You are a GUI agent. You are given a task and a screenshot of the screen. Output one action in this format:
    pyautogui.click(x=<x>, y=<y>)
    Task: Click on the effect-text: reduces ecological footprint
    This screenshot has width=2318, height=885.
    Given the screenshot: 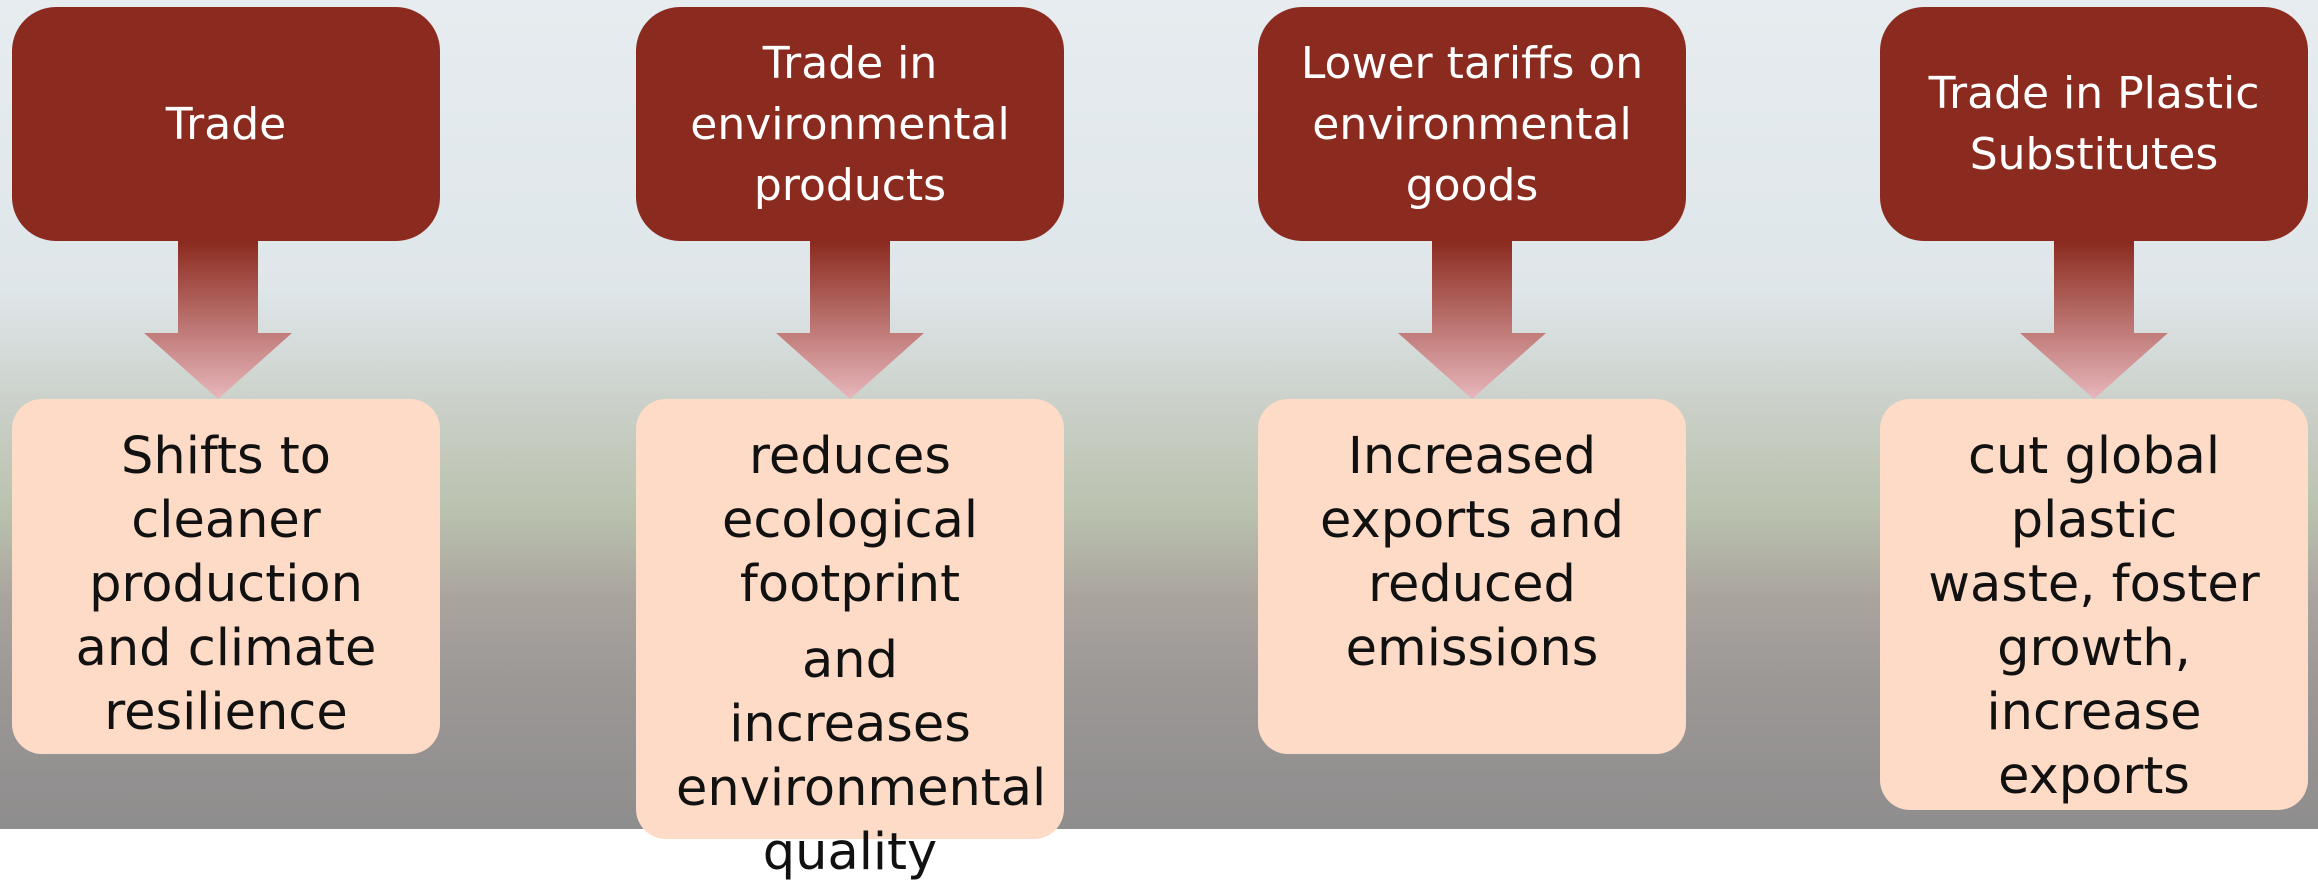 What is the action you would take?
    pyautogui.click(x=850, y=520)
    